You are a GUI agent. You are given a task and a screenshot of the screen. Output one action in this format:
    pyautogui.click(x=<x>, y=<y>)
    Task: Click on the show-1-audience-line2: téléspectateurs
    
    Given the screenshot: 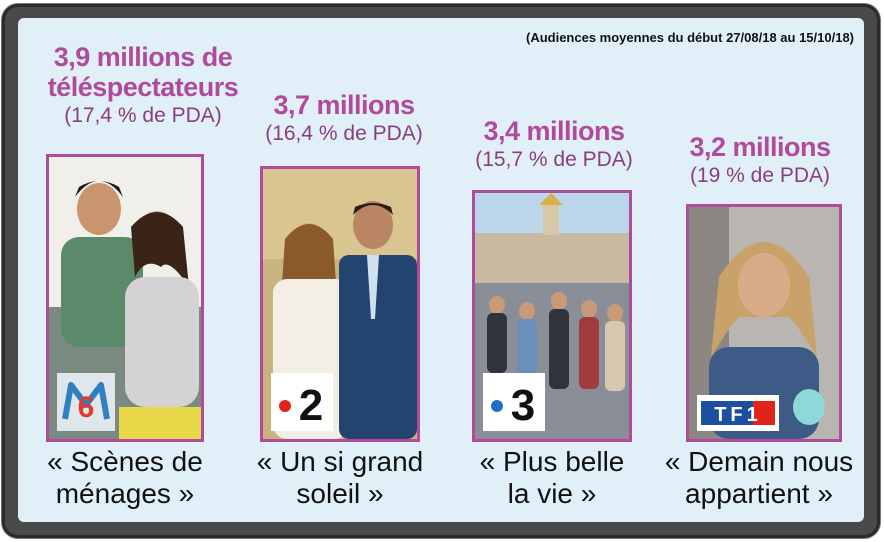 What is the action you would take?
    pyautogui.click(x=143, y=87)
    